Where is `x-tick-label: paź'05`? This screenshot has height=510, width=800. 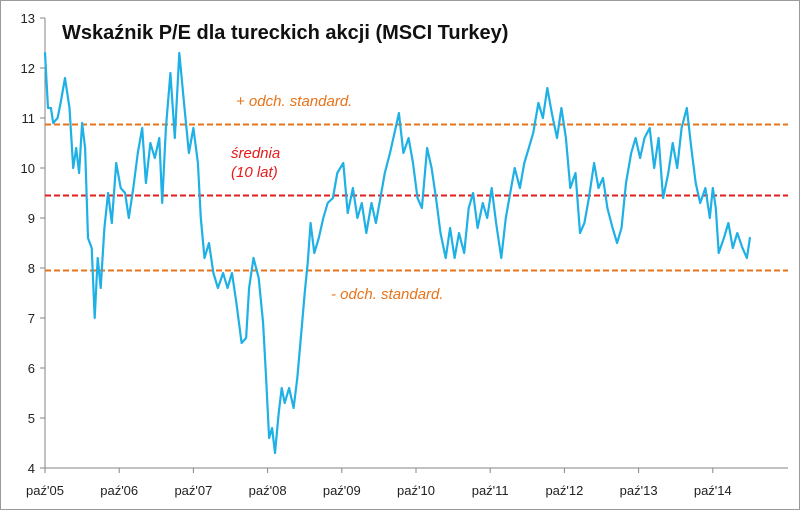
x-tick-label: paź'05 is located at coordinates (45, 490).